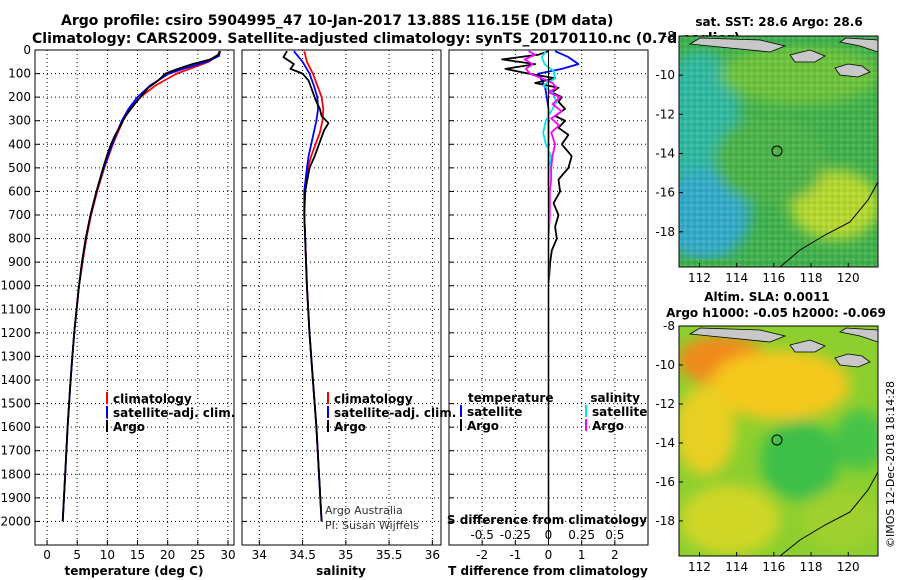 This screenshot has width=900, height=580. I want to click on imos-timestamp: ©IMOS 12-Dec-2018 18:14:28, so click(890, 464).